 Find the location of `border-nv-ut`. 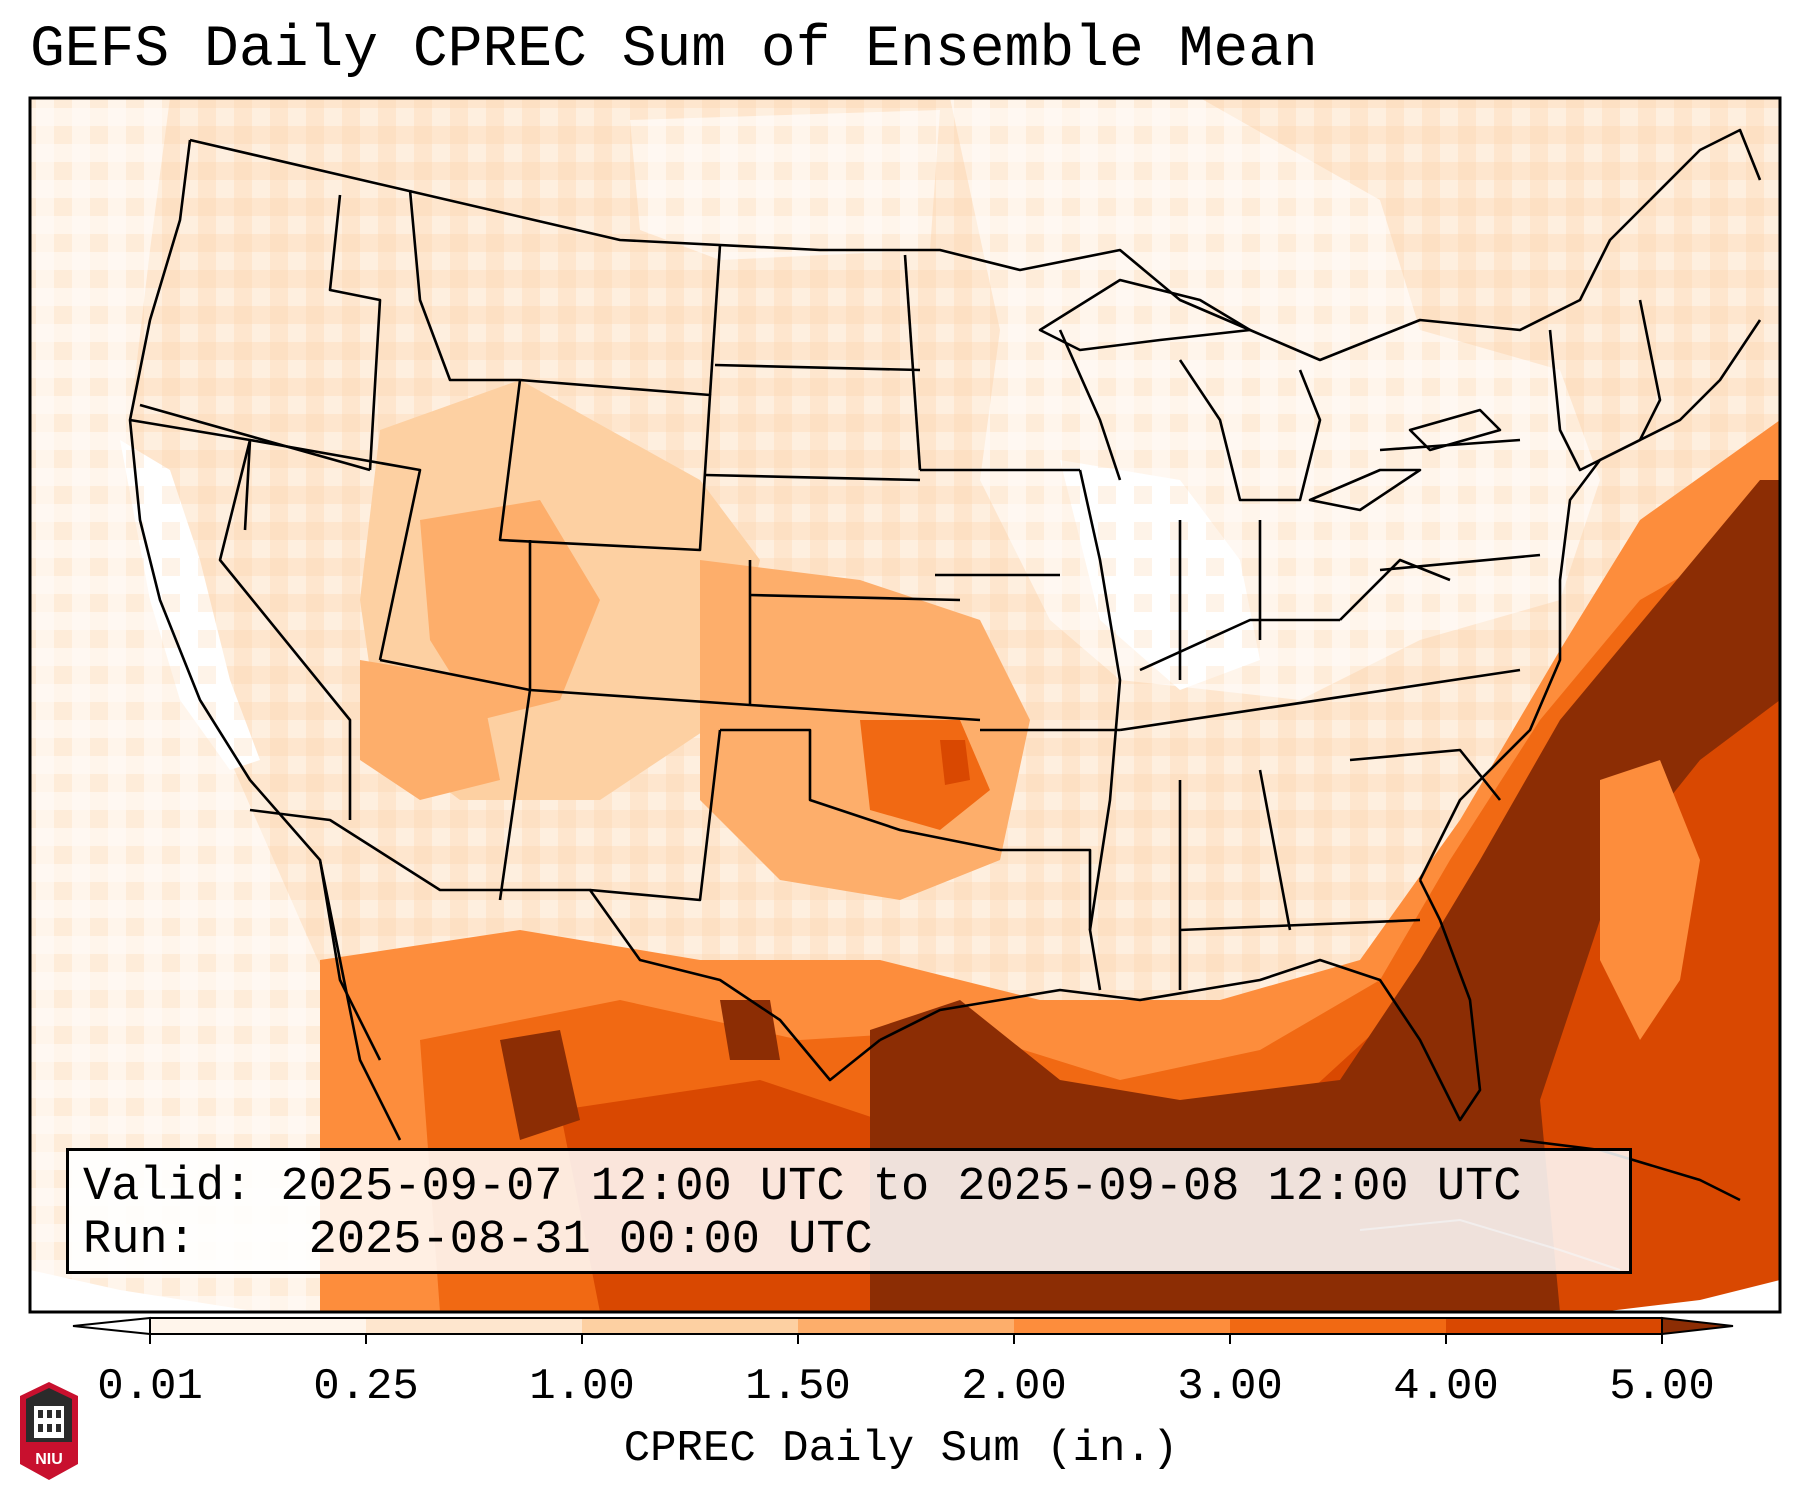

border-nv-ut is located at coordinates (335, 549).